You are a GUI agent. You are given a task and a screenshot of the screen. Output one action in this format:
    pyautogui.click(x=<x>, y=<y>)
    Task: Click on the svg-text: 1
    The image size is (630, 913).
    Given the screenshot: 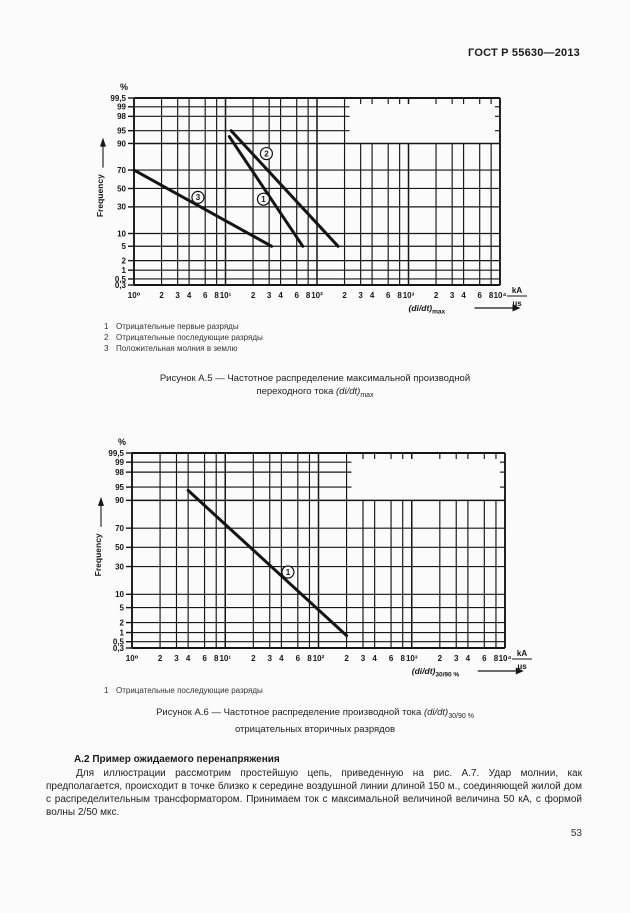 What is the action you would take?
    pyautogui.click(x=288, y=572)
    